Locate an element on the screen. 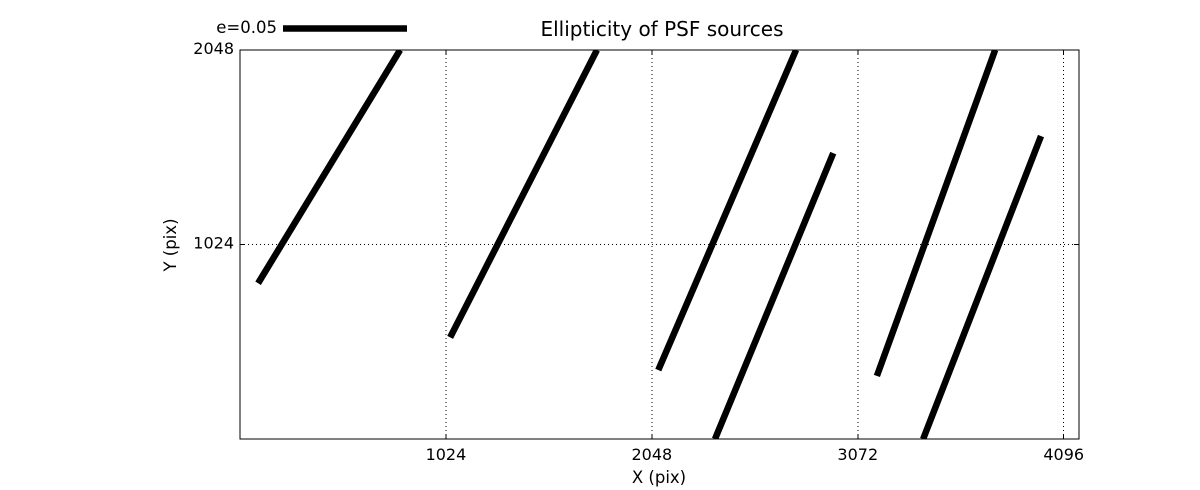  chart-title: Ellipticity of PSF sources is located at coordinates (661, 29).